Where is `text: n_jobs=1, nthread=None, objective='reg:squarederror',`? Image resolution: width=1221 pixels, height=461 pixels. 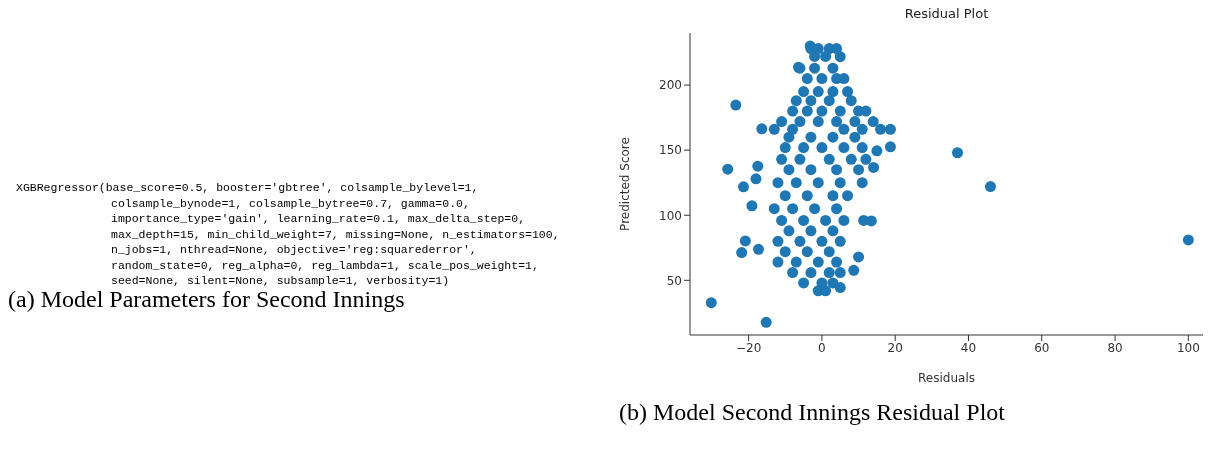
text: n_jobs=1, nthread=None, objective='reg:squarederror', is located at coordinates (294, 250).